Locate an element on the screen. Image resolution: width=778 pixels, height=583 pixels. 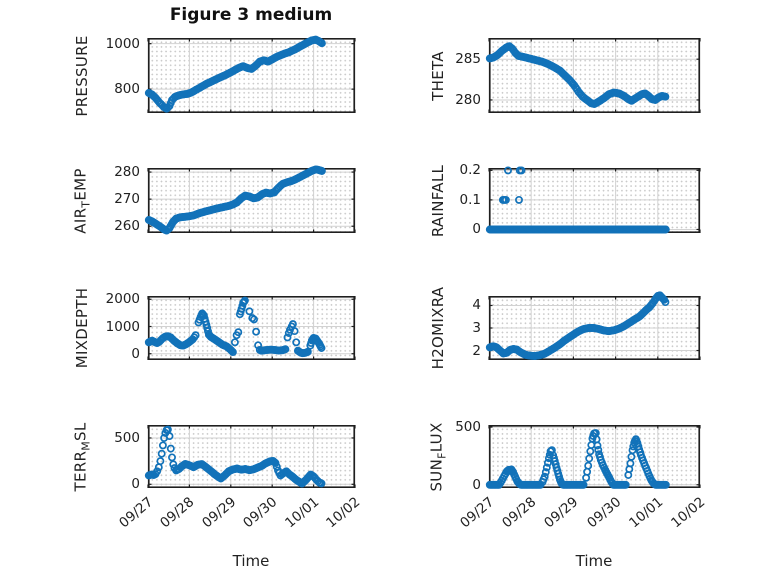
plot-area-rainfall is located at coordinates (593, 200).